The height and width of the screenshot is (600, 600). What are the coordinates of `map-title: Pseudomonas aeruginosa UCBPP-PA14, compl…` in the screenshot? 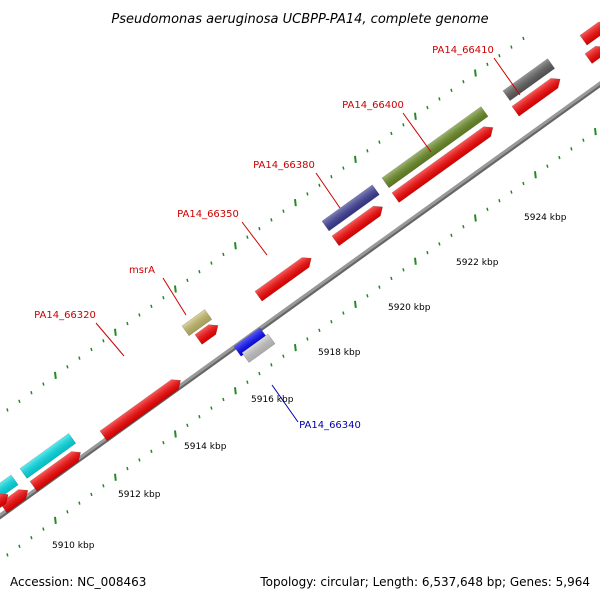 It's located at (299, 19).